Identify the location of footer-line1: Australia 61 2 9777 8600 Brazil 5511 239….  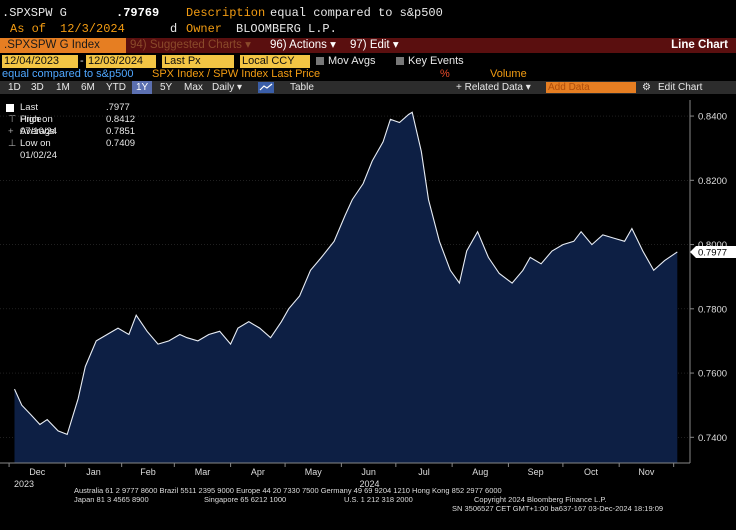
(288, 490).